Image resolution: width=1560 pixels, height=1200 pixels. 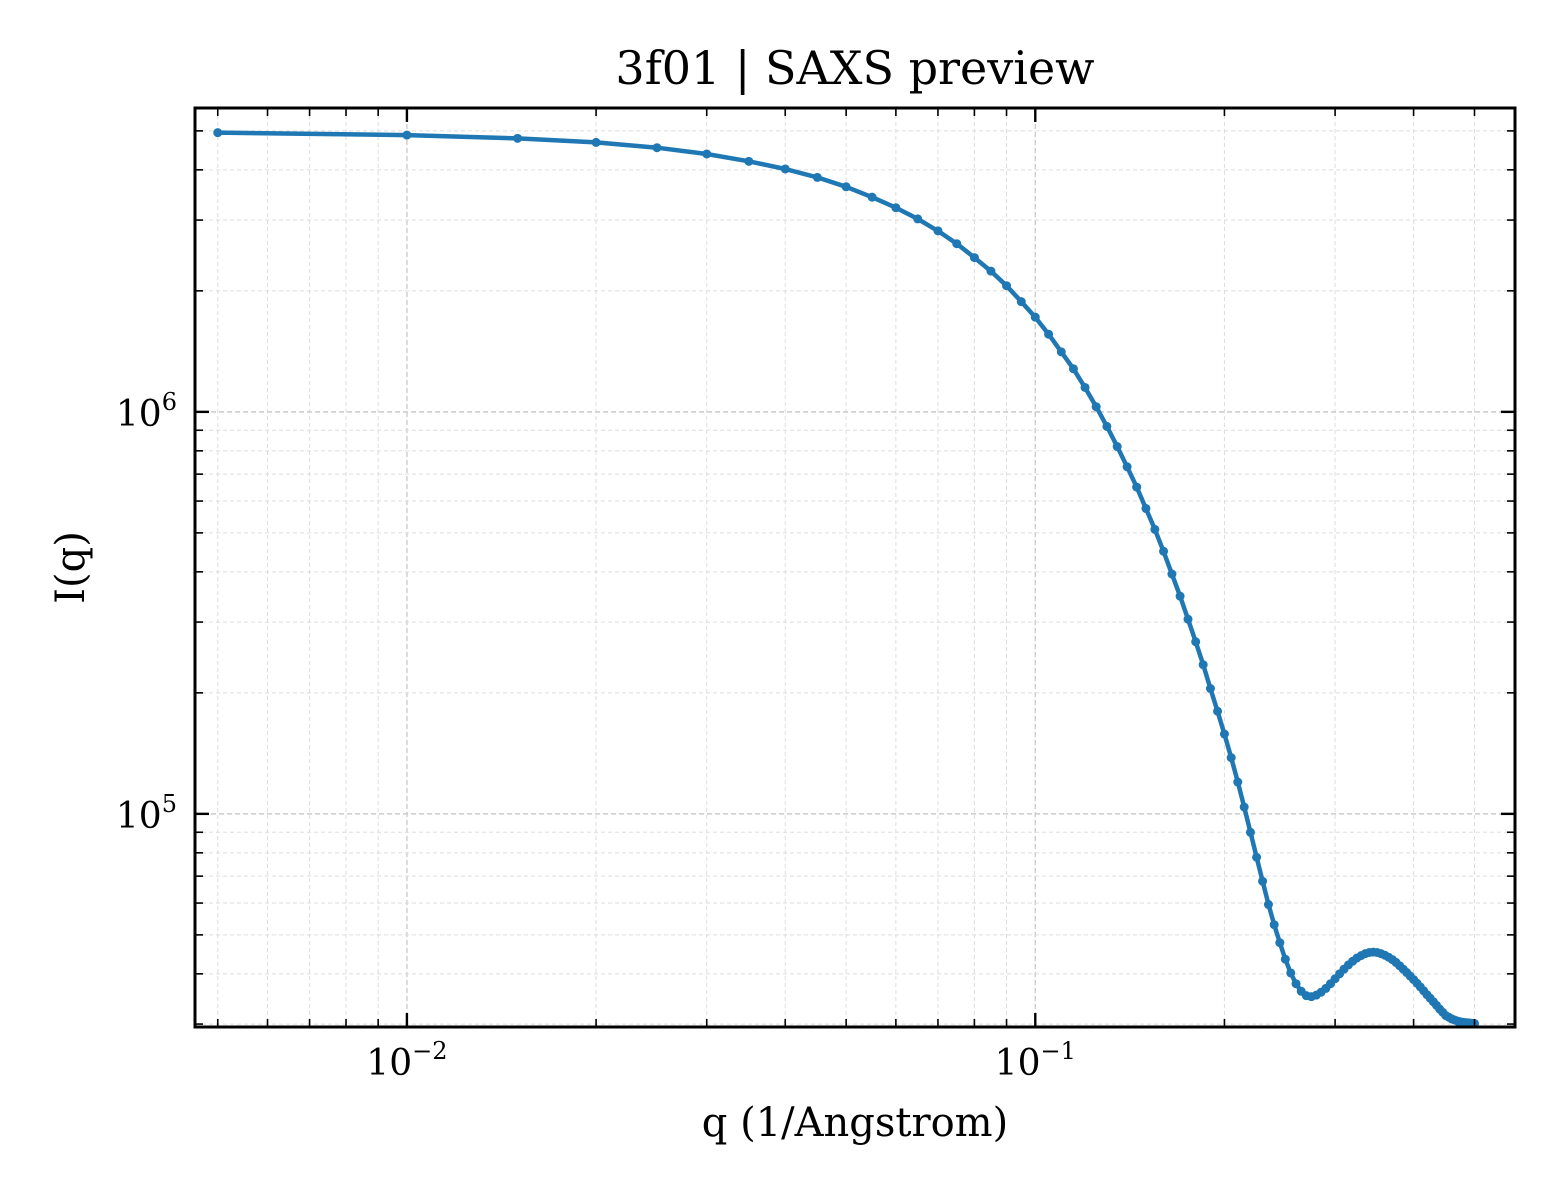 I want to click on y-tick-label: 10⁵, so click(x=146, y=813).